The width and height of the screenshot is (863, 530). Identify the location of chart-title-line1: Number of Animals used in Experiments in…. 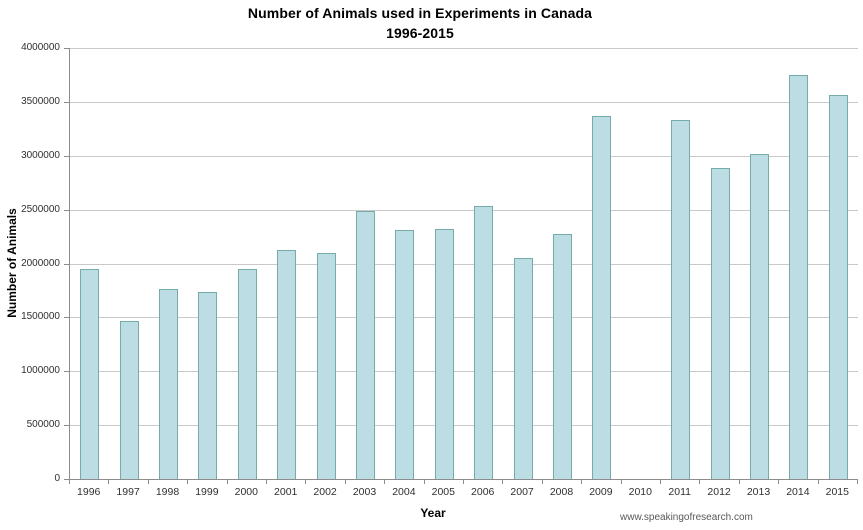
(420, 13).